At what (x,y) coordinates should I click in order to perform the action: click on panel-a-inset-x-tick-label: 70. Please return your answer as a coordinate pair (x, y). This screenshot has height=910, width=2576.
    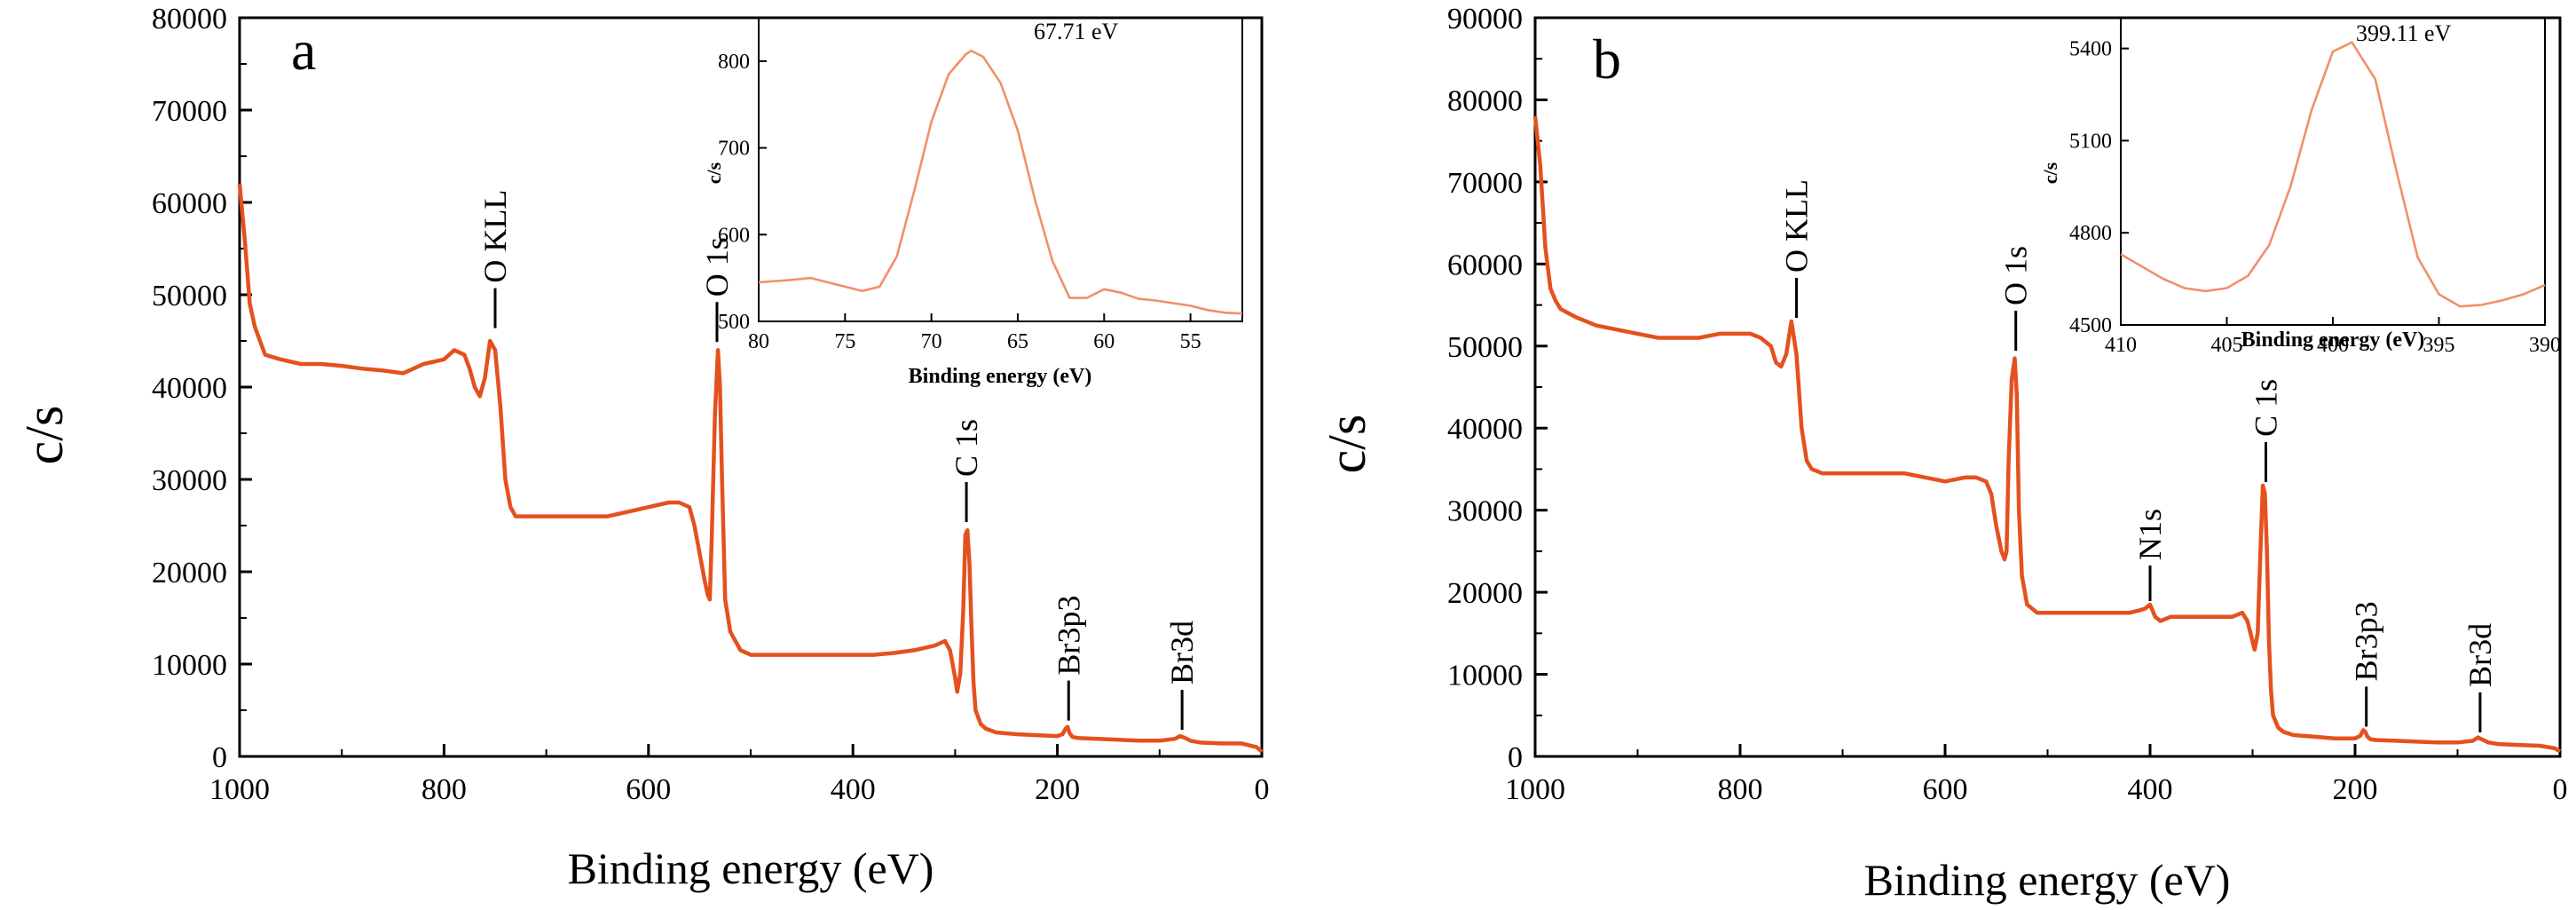
    Looking at the image, I should click on (931, 341).